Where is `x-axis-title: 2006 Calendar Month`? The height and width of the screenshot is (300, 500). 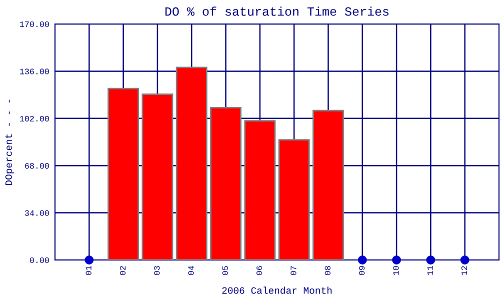 x-axis-title: 2006 Calendar Month is located at coordinates (277, 290).